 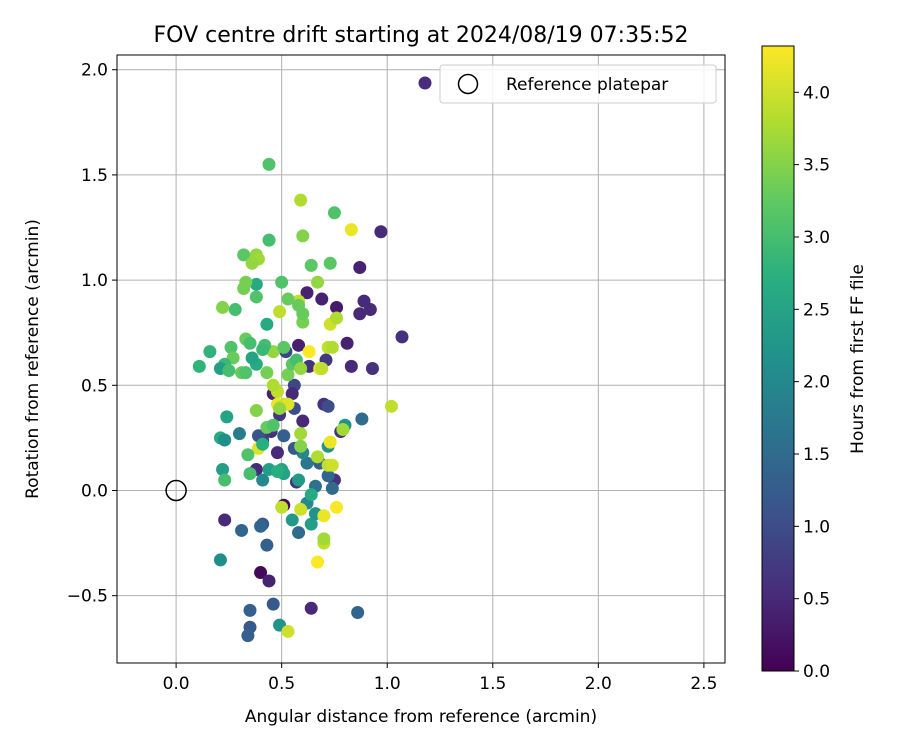 What do you see at coordinates (94, 281) in the screenshot?
I see `y-tick-label: 1.0` at bounding box center [94, 281].